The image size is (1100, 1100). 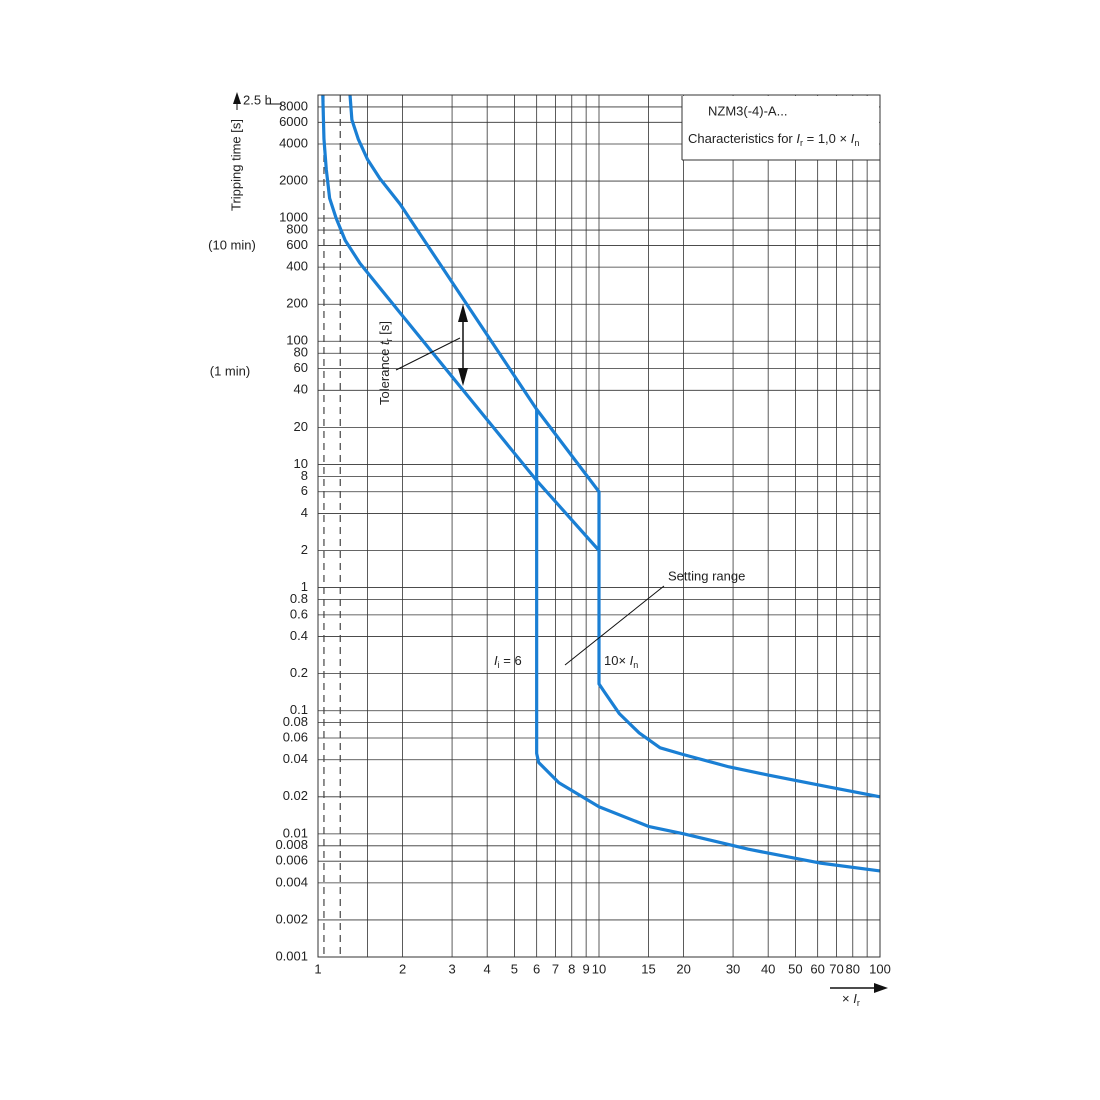 I want to click on y-tick-label: 0.6, so click(x=299, y=613).